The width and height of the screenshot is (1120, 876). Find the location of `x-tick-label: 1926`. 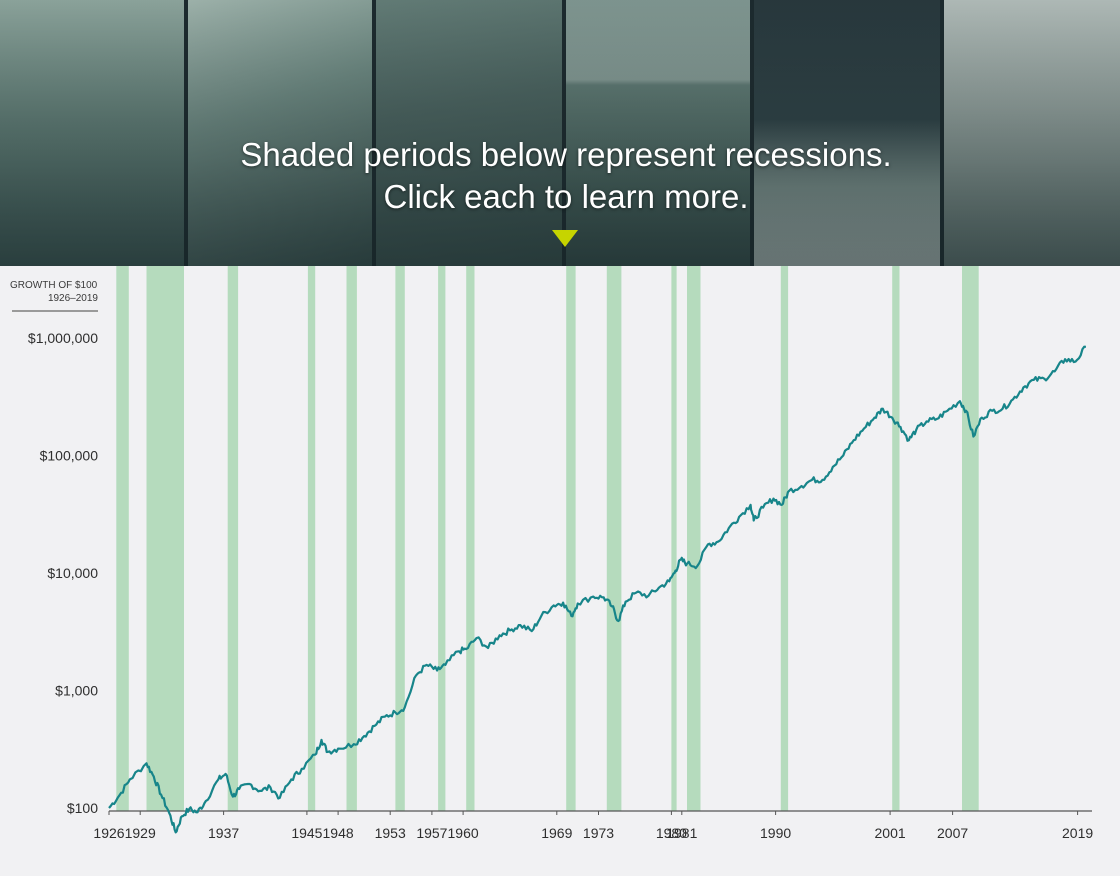

x-tick-label: 1926 is located at coordinates (108, 833).